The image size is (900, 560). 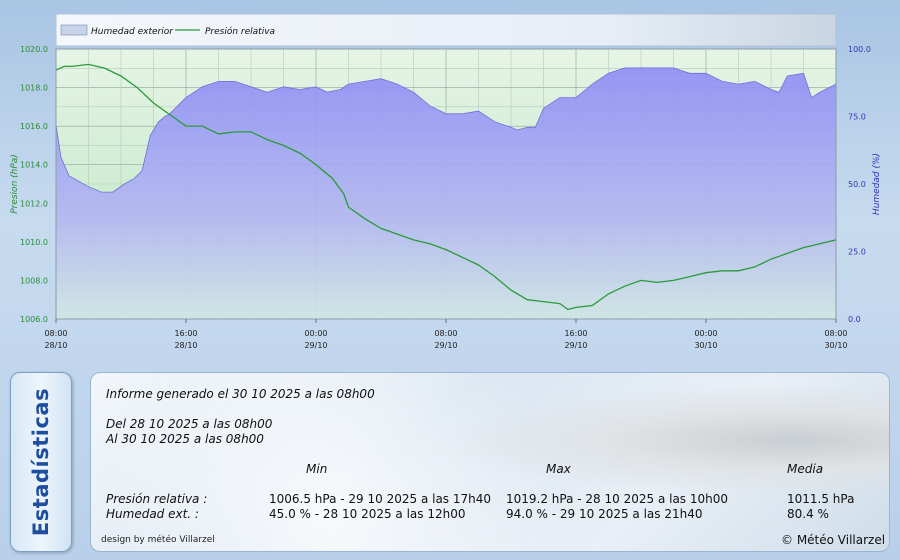 I want to click on left-axis-label: Presion (hPa), so click(x=15, y=184).